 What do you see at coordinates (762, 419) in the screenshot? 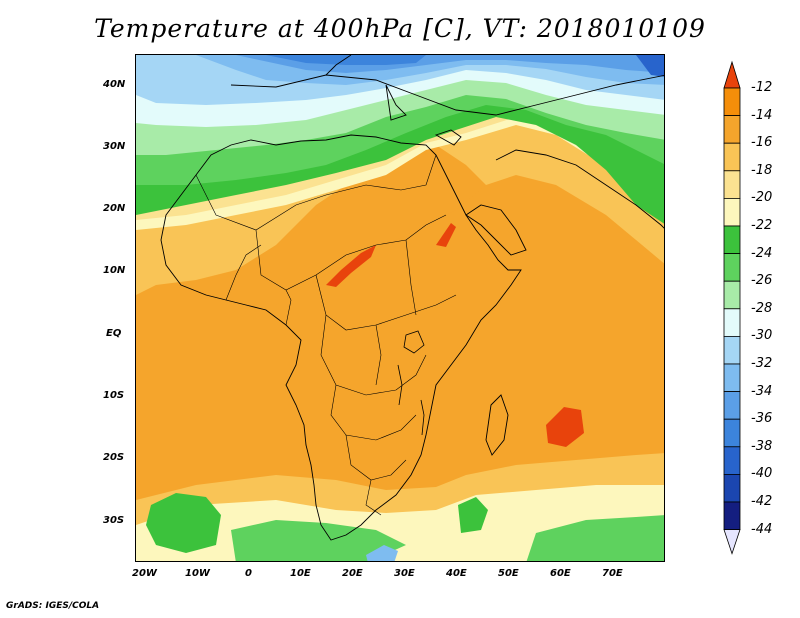
I see `colorbar-tick-label: -36` at bounding box center [762, 419].